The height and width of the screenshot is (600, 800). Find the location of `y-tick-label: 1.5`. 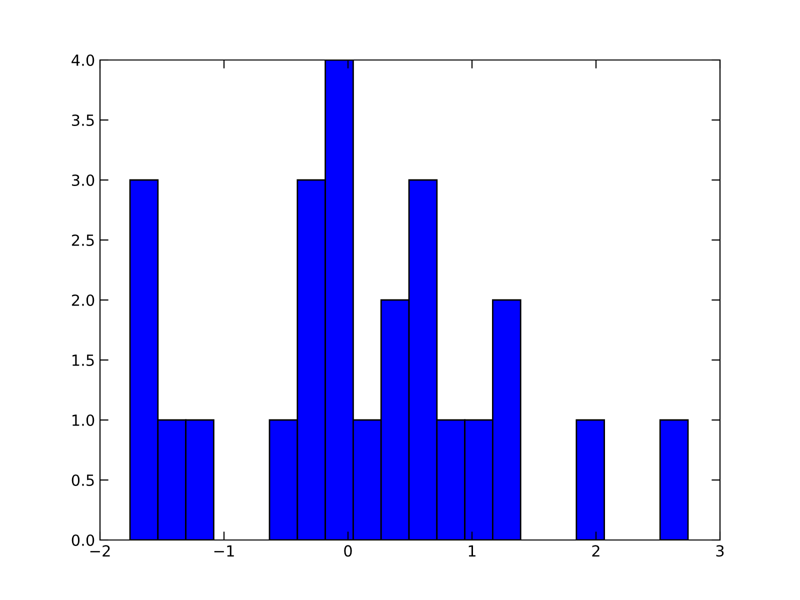

y-tick-label: 1.5 is located at coordinates (83, 360).